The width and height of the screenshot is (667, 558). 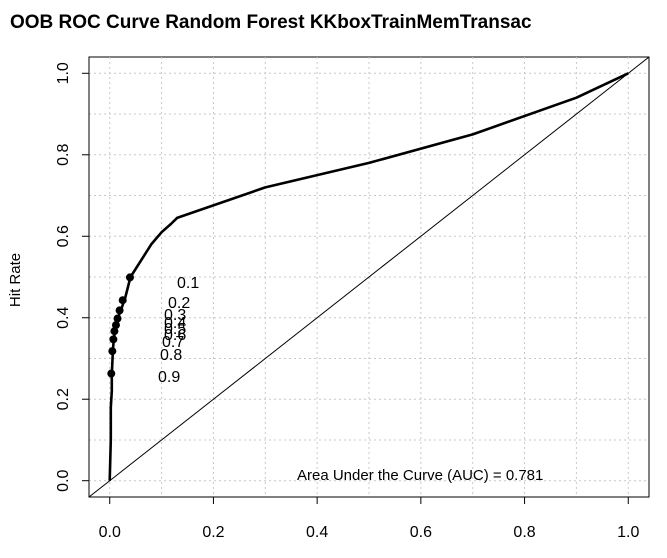 What do you see at coordinates (15, 280) in the screenshot?
I see `y-axis-label: Hit Rate` at bounding box center [15, 280].